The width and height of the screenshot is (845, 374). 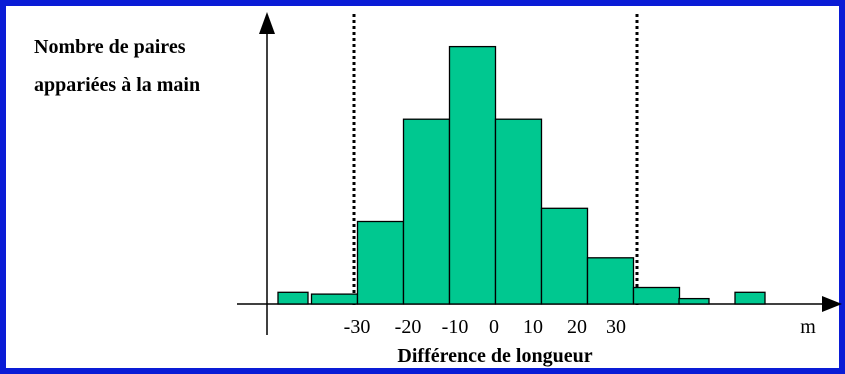 I want to click on x-tick-label: -30, so click(x=357, y=327).